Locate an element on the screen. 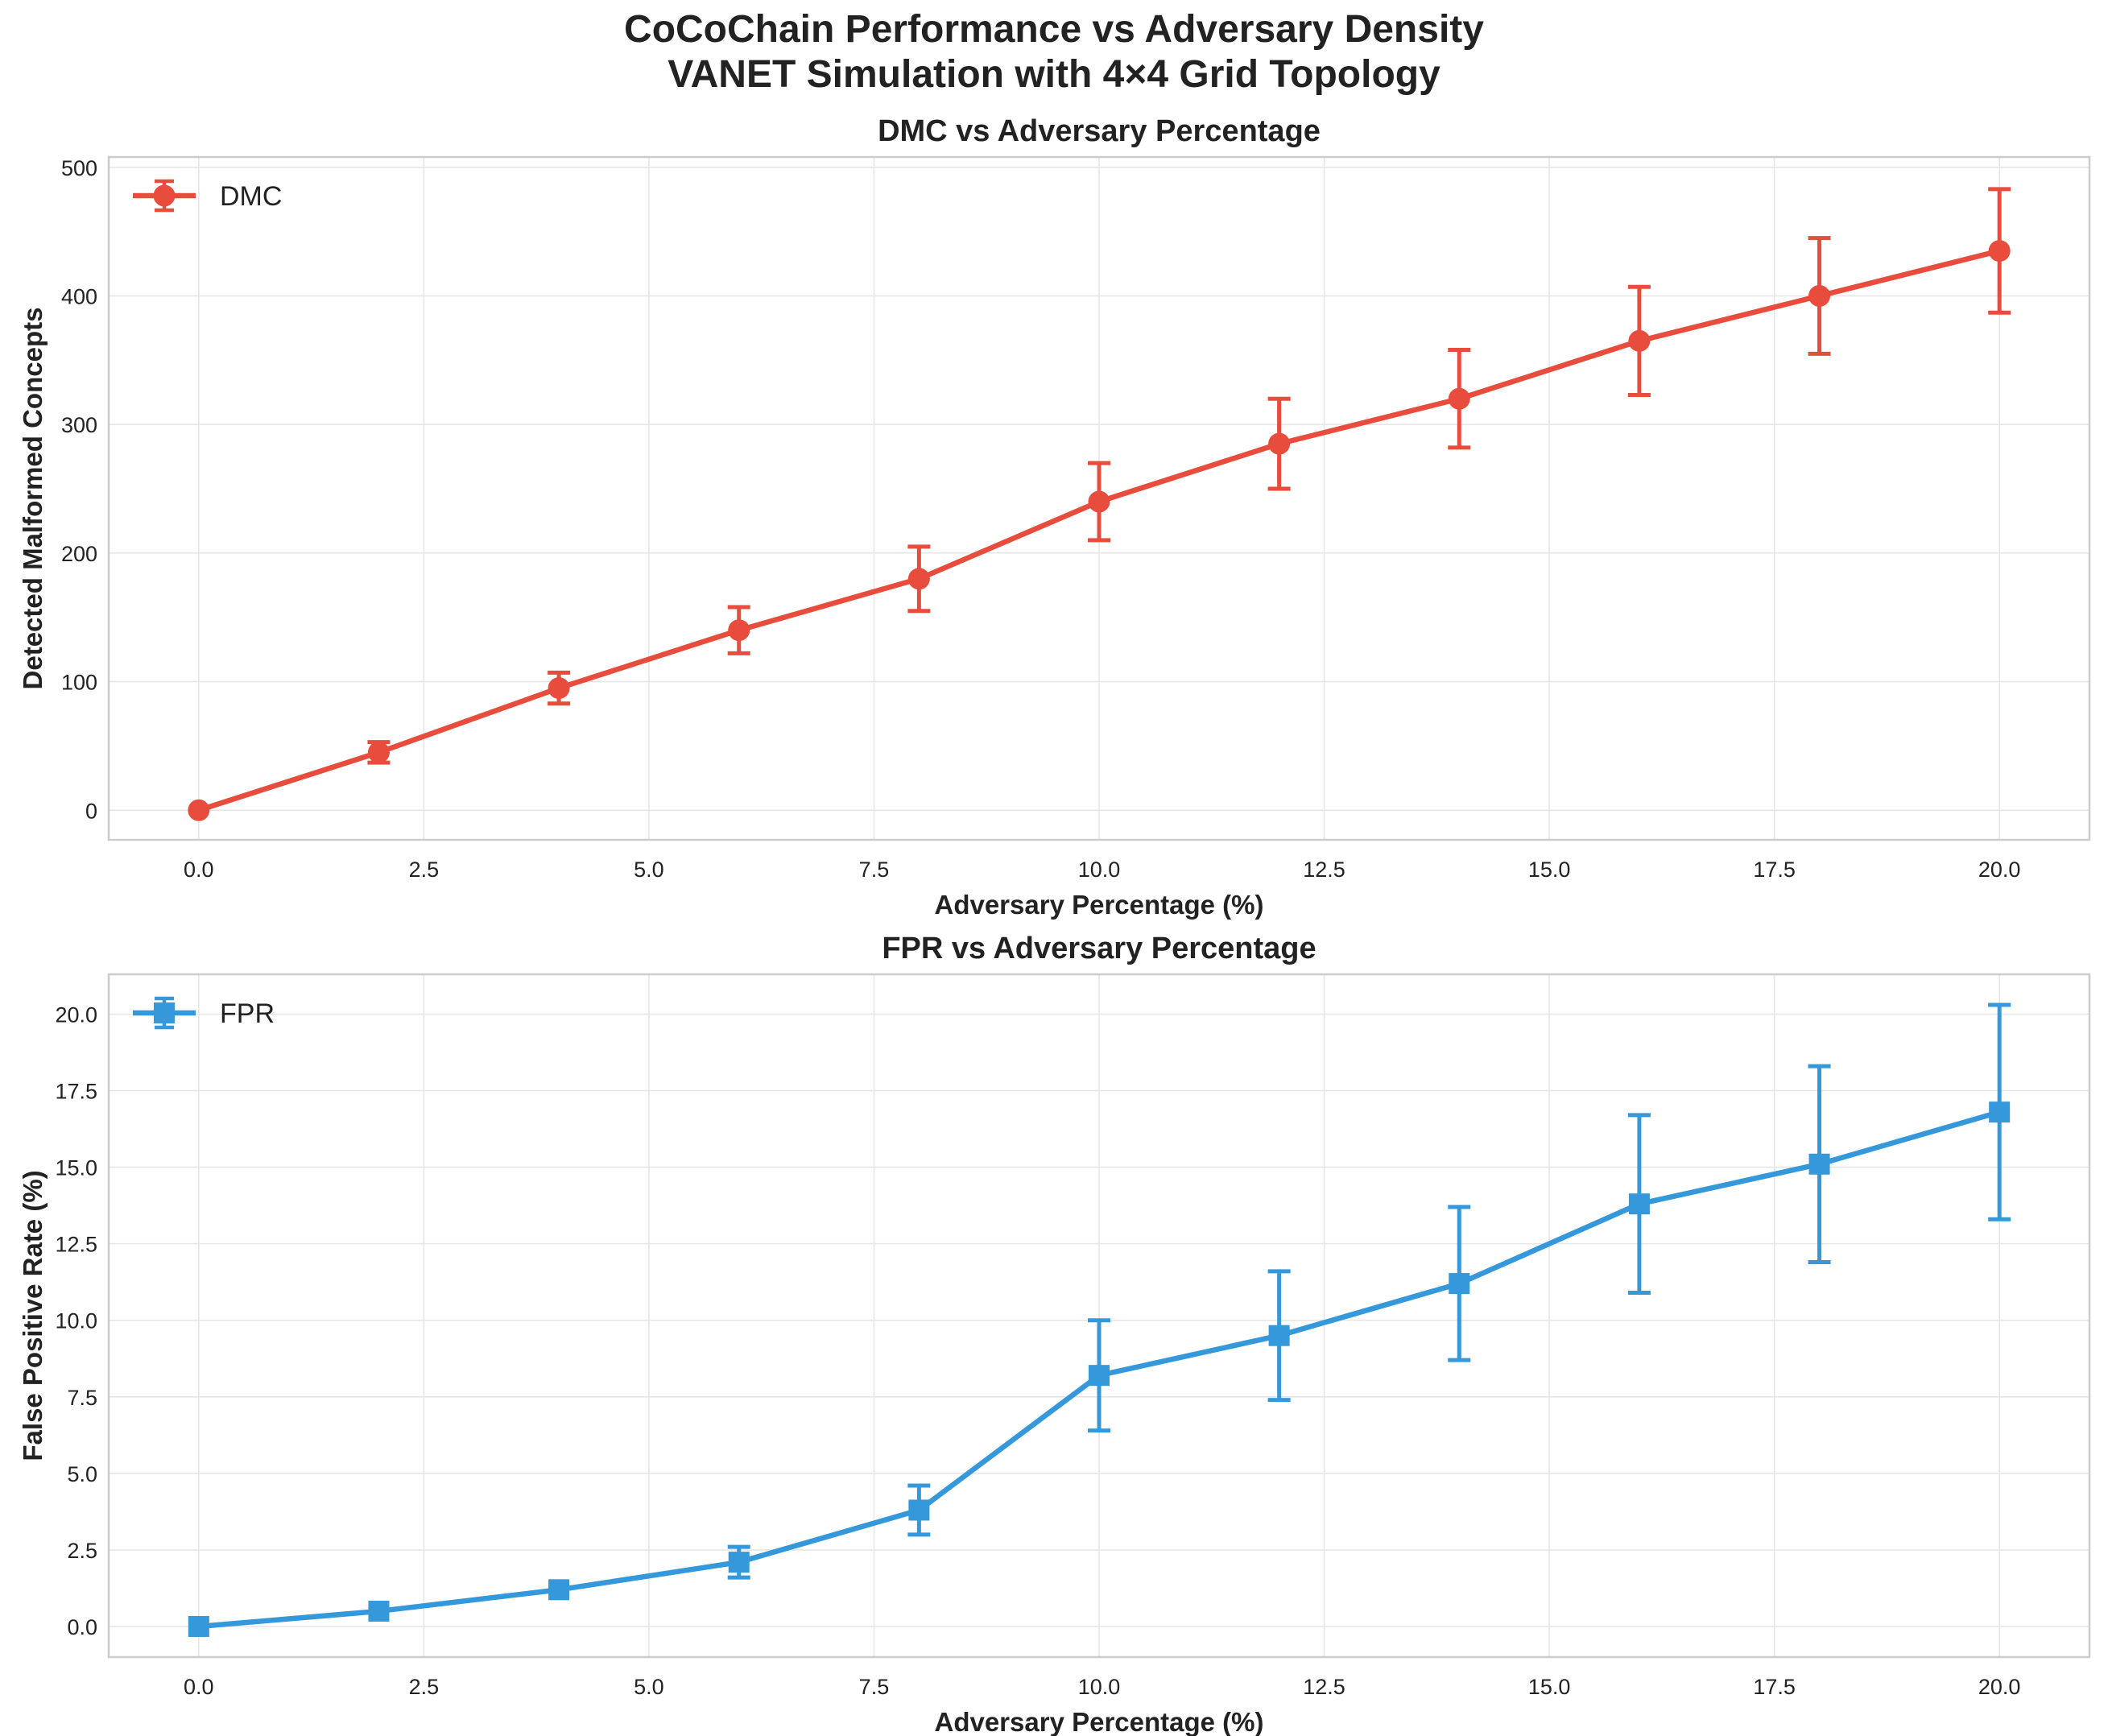 This screenshot has width=2108, height=1736. fpr-y-axis-label: False Positive Rate (%) is located at coordinates (33, 1315).